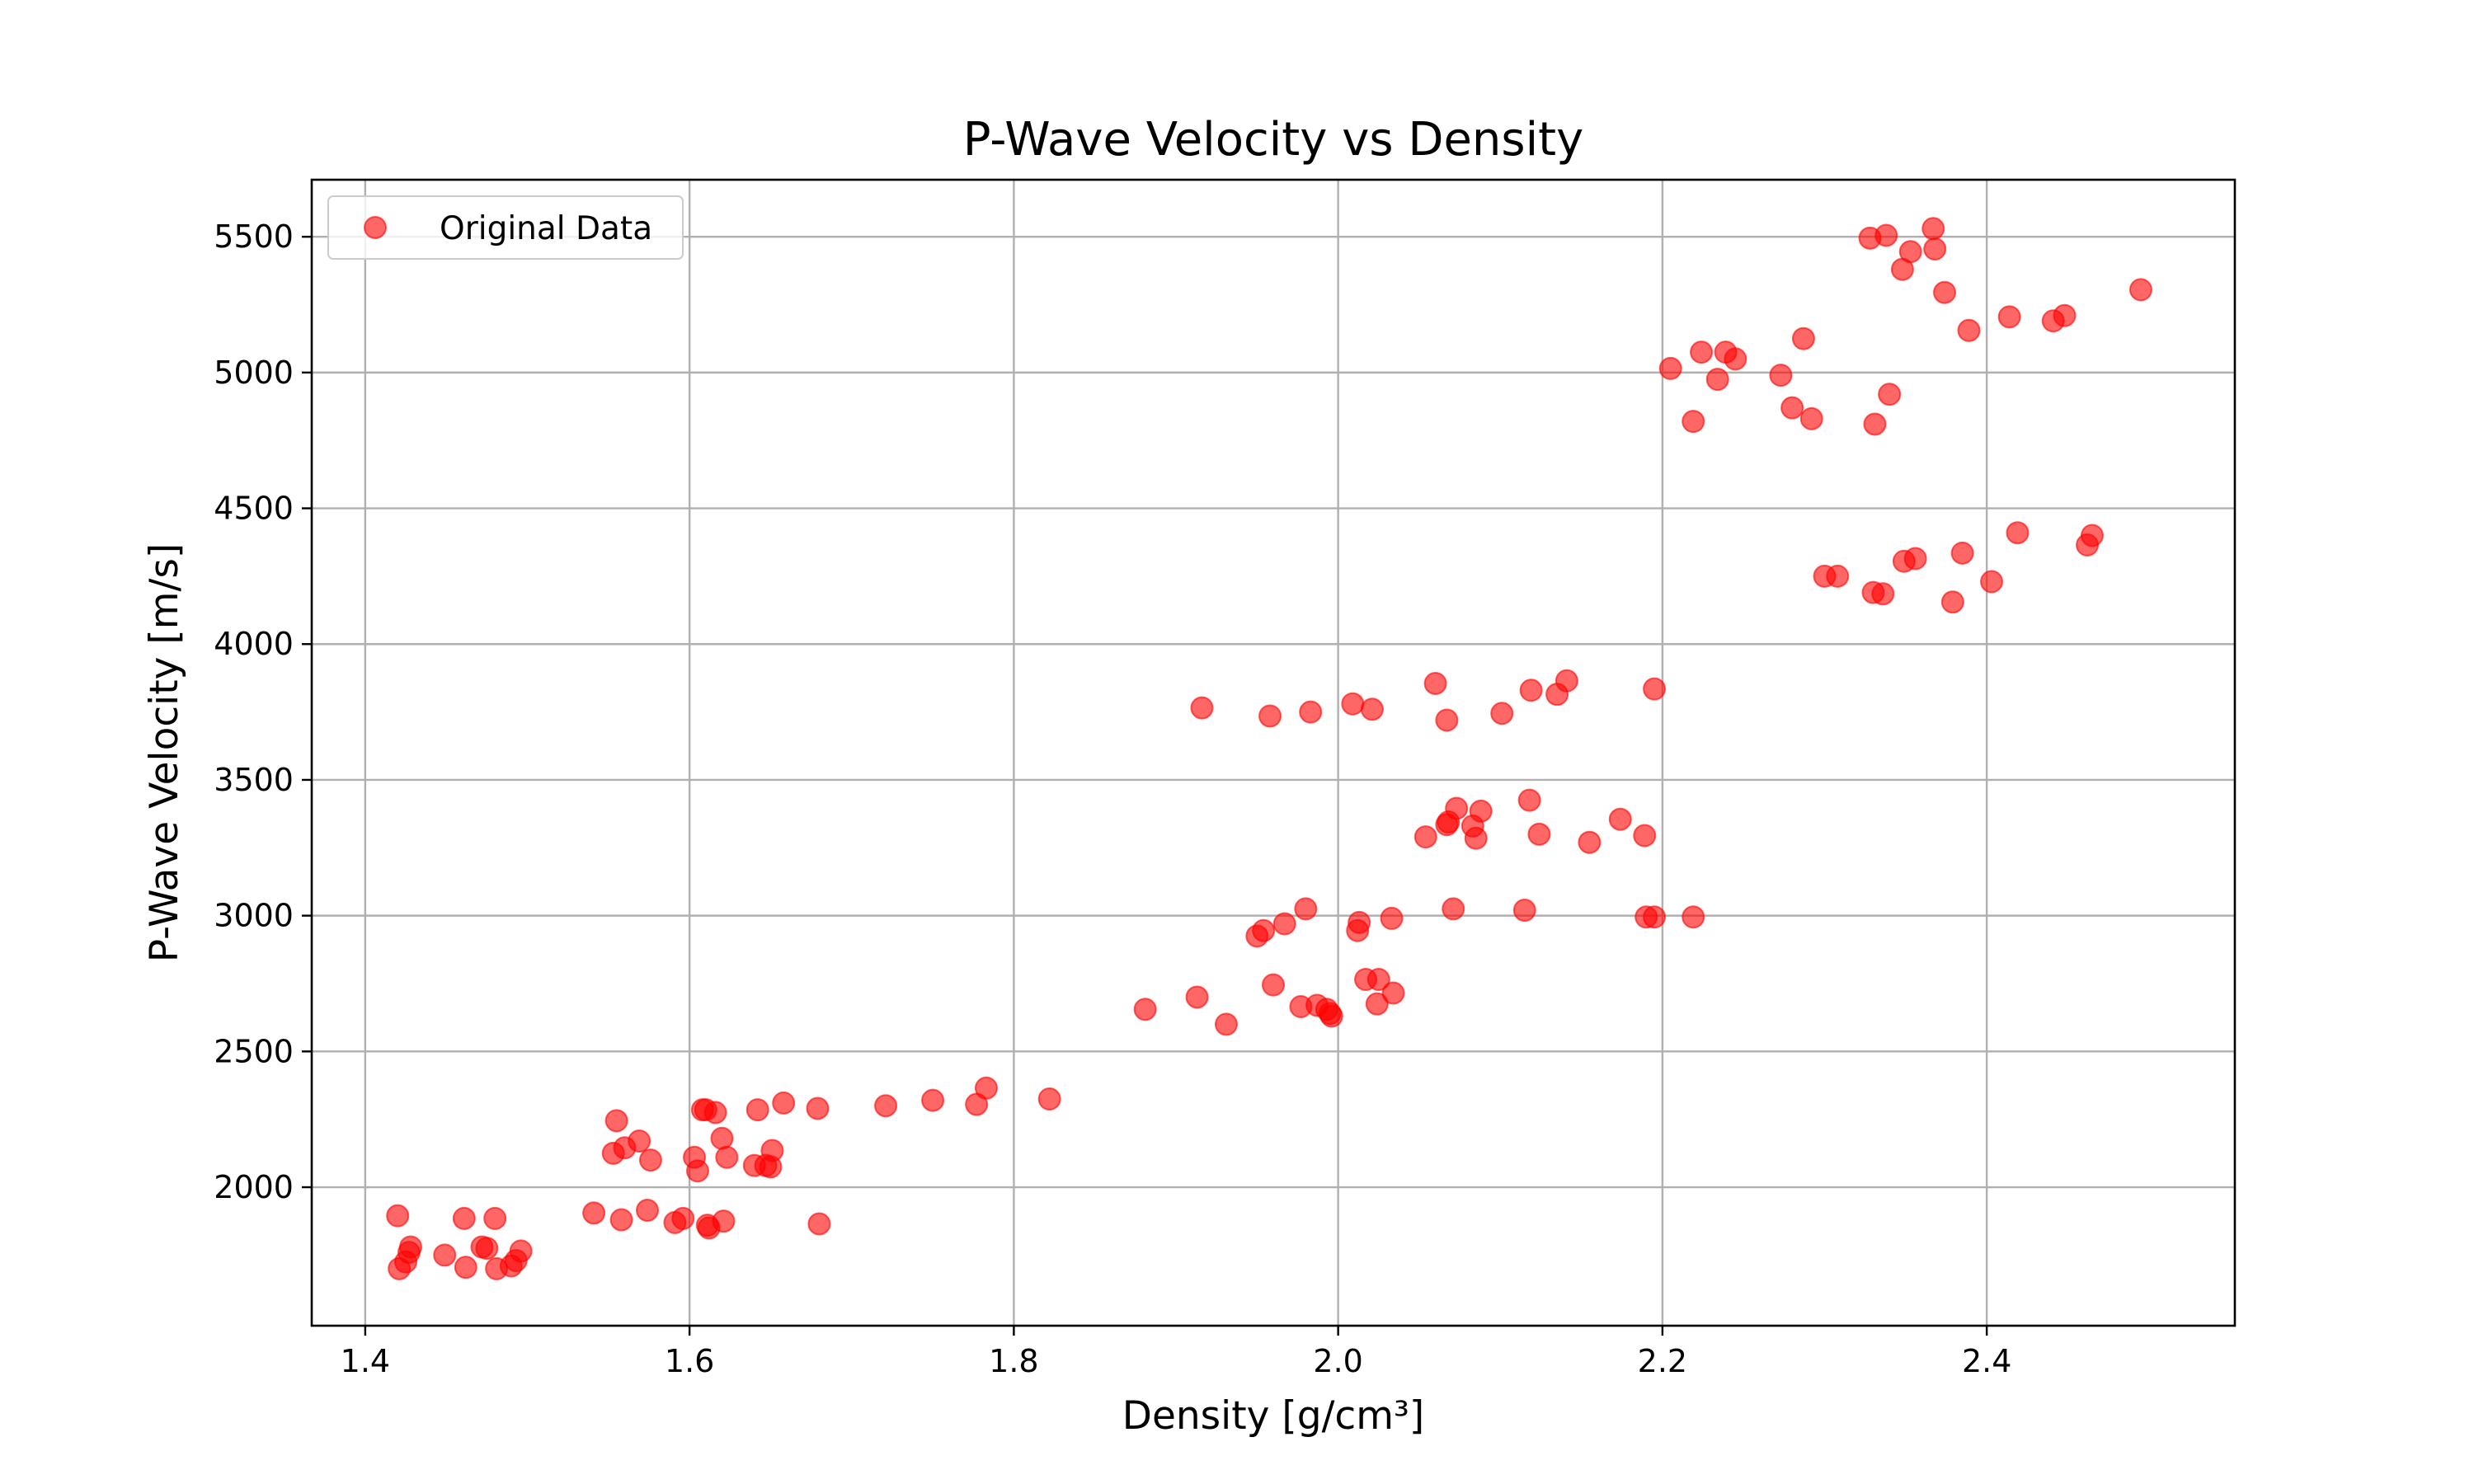  I want to click on y-tick-label: 3500, so click(254, 780).